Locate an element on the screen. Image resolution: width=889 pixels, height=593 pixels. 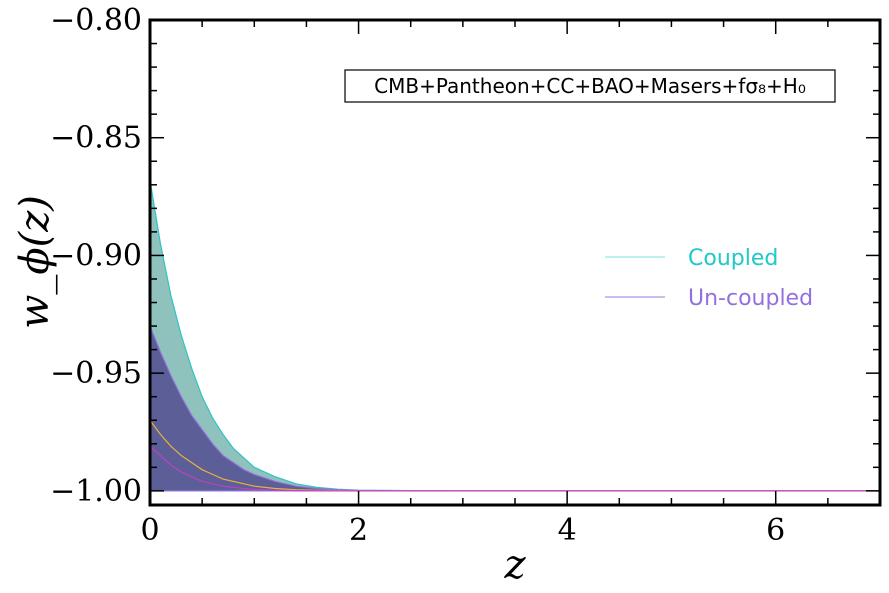
un-coupled-mean-line is located at coordinates (514, 468).